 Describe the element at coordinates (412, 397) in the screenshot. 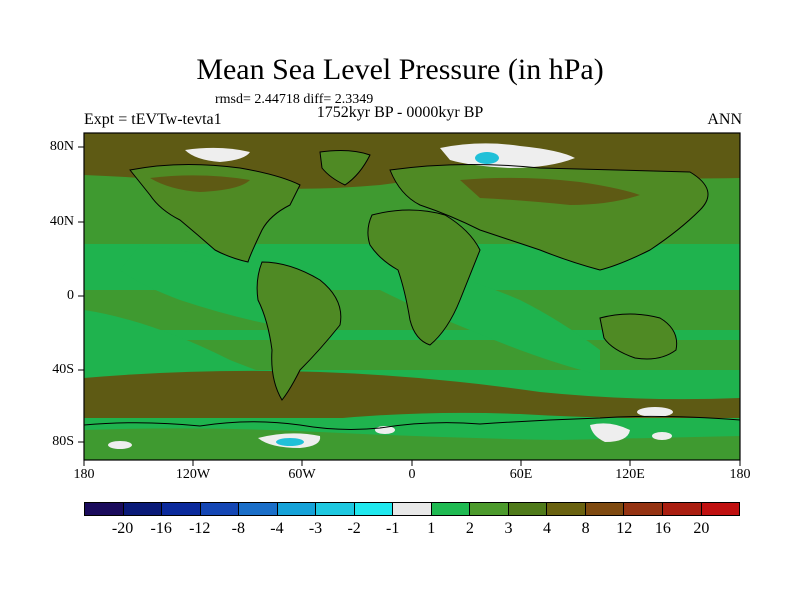

I see `field-southern-belt` at that location.